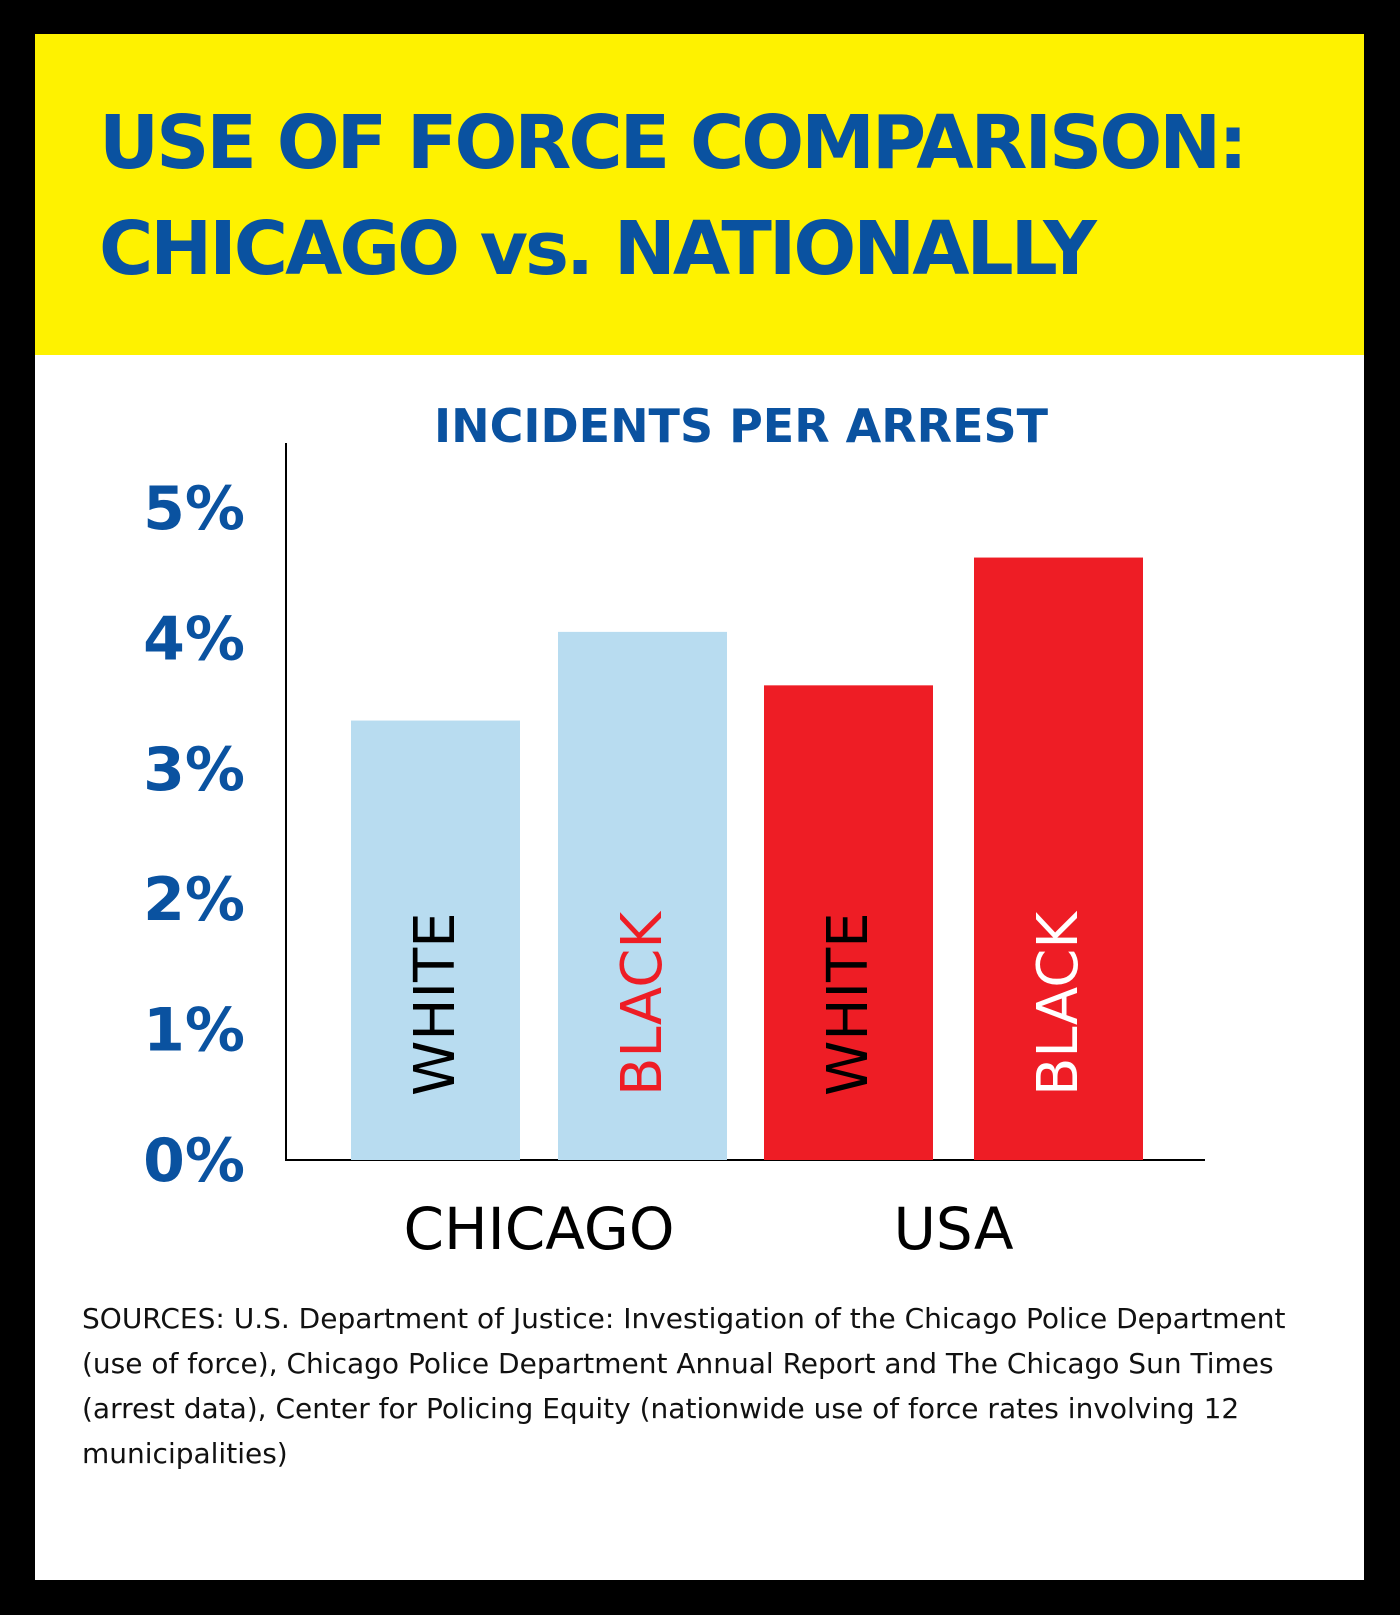 This screenshot has width=1400, height=1615. Describe the element at coordinates (194, 1161) in the screenshot. I see `y-tick-label: 0%` at that location.